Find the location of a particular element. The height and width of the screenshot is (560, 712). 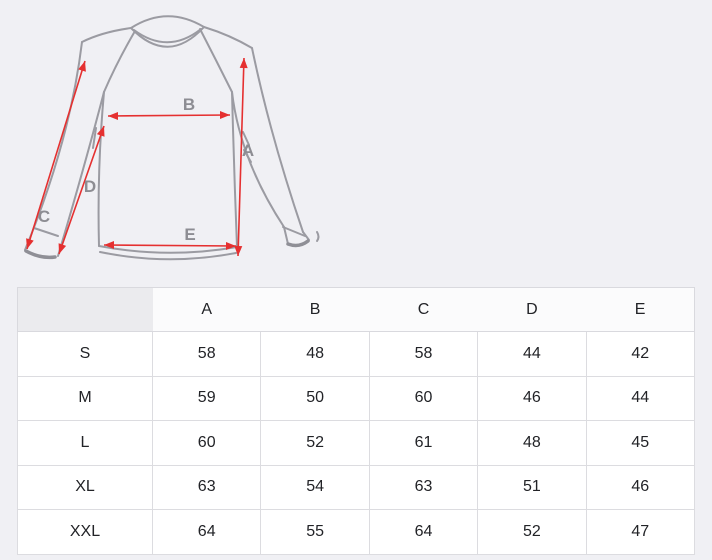

measurement-value: 61 is located at coordinates (423, 443).